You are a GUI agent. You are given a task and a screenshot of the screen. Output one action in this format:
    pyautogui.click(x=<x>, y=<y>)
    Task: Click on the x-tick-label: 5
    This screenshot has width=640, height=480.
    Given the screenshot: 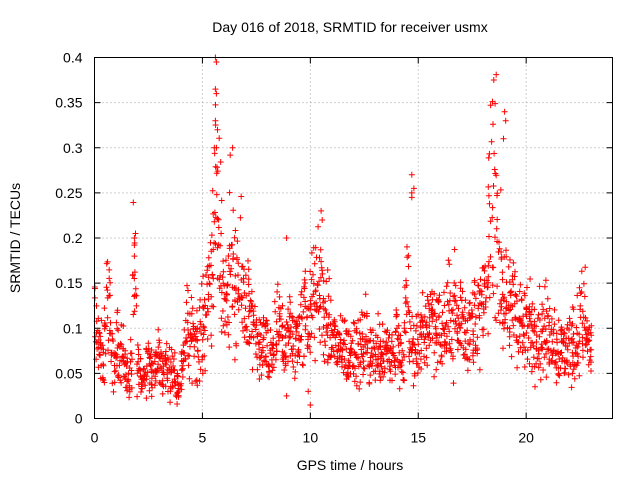 What is the action you would take?
    pyautogui.click(x=203, y=438)
    